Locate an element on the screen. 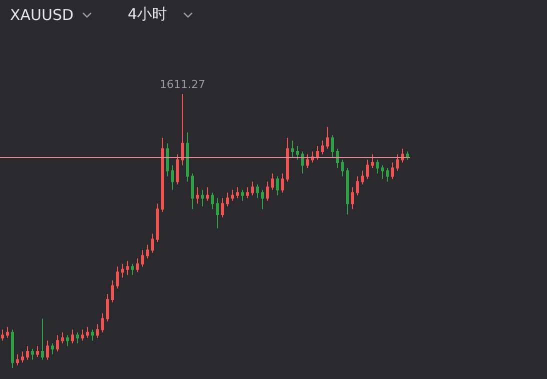 The image size is (547, 379). chart-subtitle: 4小时 is located at coordinates (148, 14).